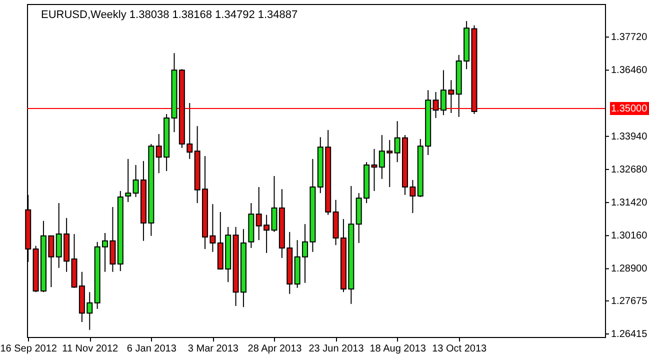 Image resolution: width=649 pixels, height=357 pixels. I want to click on x-tick-label: 11 Nov 2012, so click(90, 349).